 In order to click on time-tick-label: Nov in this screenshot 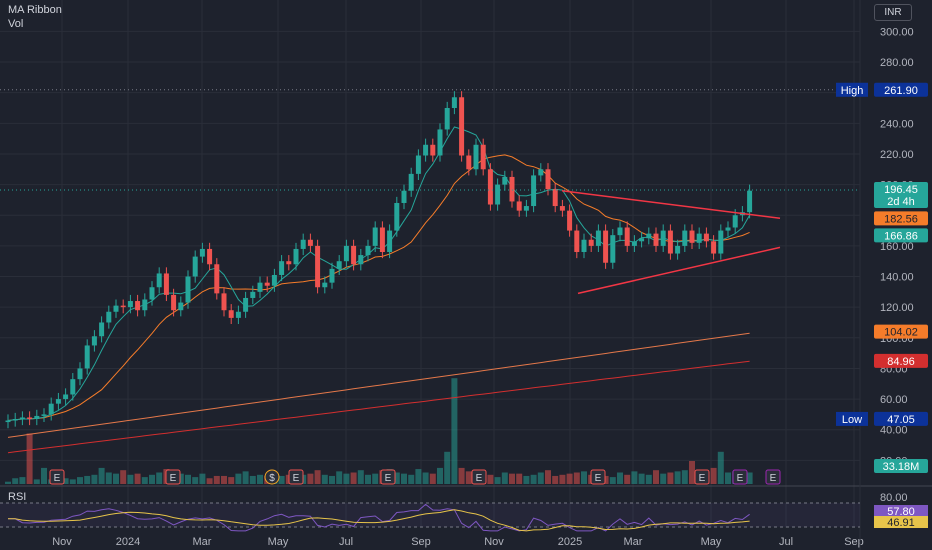, I will do `click(62, 542)`.